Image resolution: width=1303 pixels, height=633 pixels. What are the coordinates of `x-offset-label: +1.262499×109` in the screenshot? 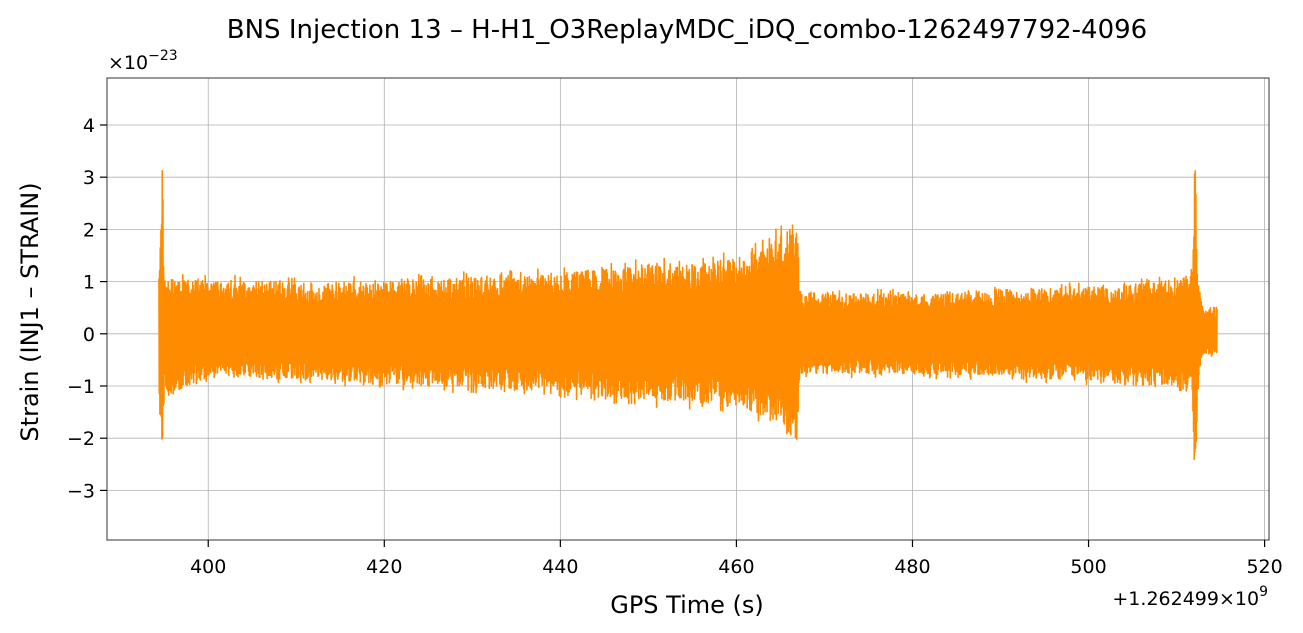 It's located at (1190, 597).